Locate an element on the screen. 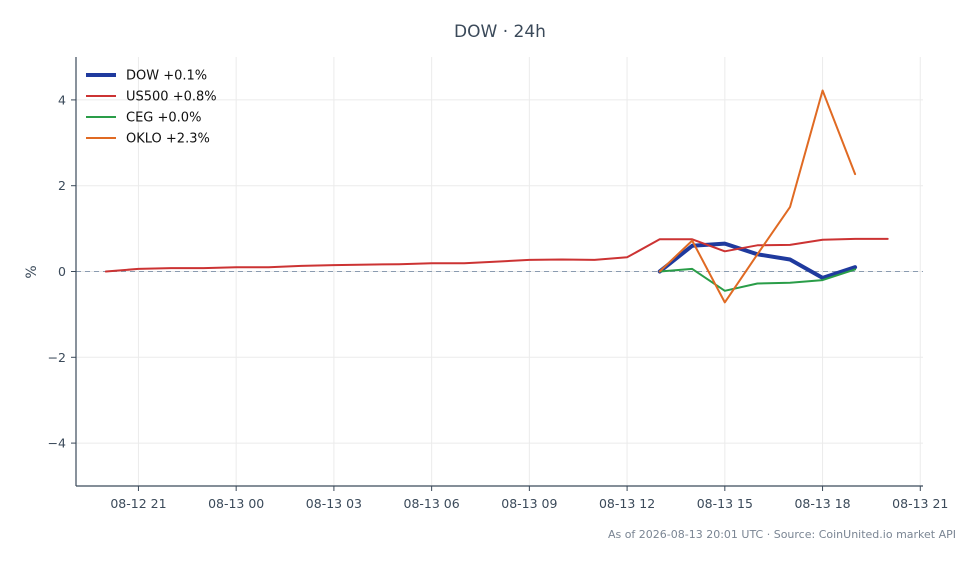 This screenshot has width=980, height=564. series-line-ceg is located at coordinates (757, 279).